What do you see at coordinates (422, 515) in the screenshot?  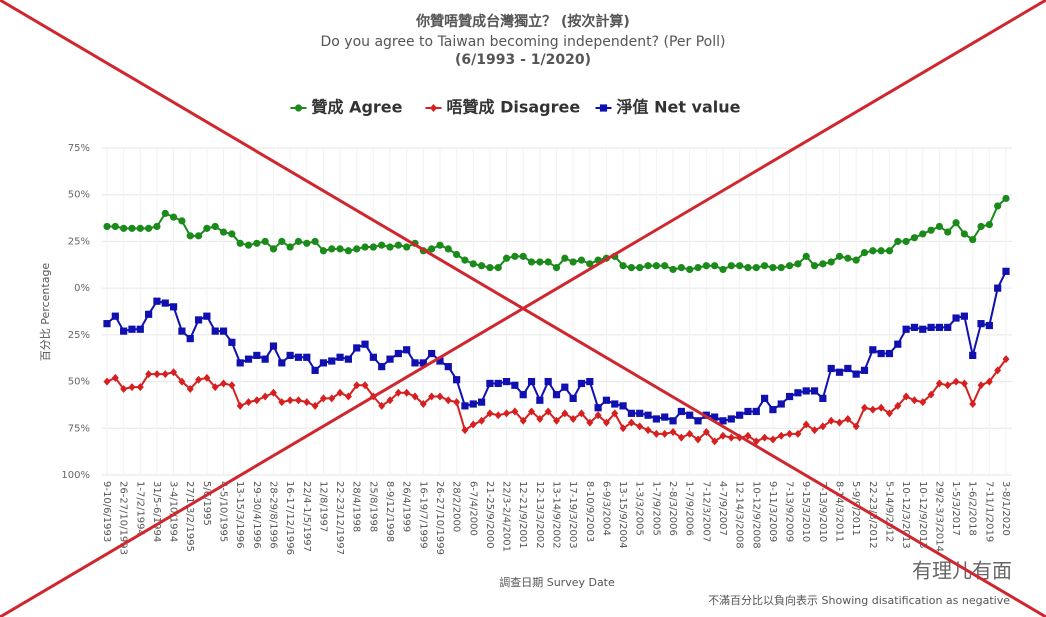 I see `x-tick-label: 16-19/7/1999` at bounding box center [422, 515].